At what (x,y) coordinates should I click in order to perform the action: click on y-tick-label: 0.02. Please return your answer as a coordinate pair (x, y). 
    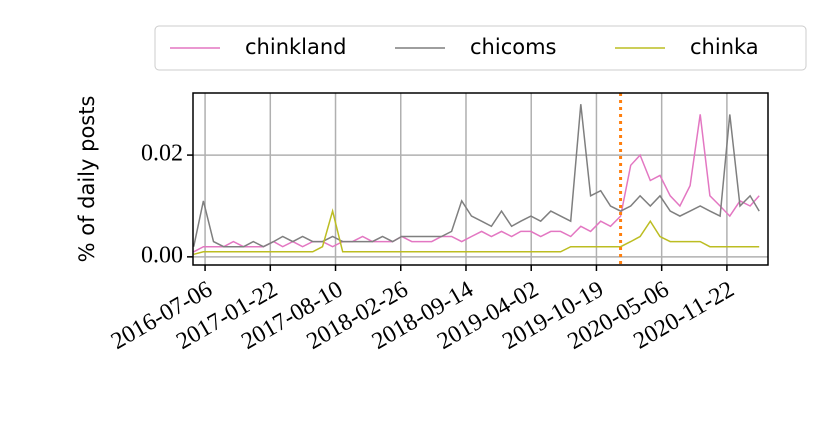
    Looking at the image, I should click on (162, 154).